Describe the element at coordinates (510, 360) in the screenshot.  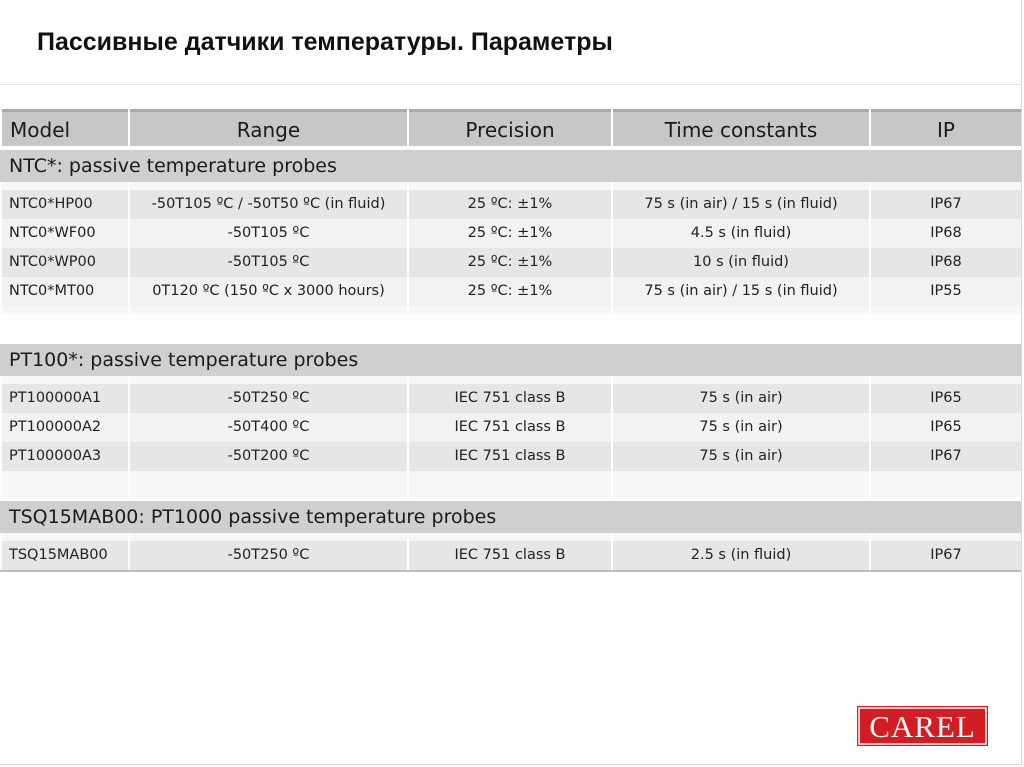
I see `group-header-pt100: PT100*: passive temperature probes` at that location.